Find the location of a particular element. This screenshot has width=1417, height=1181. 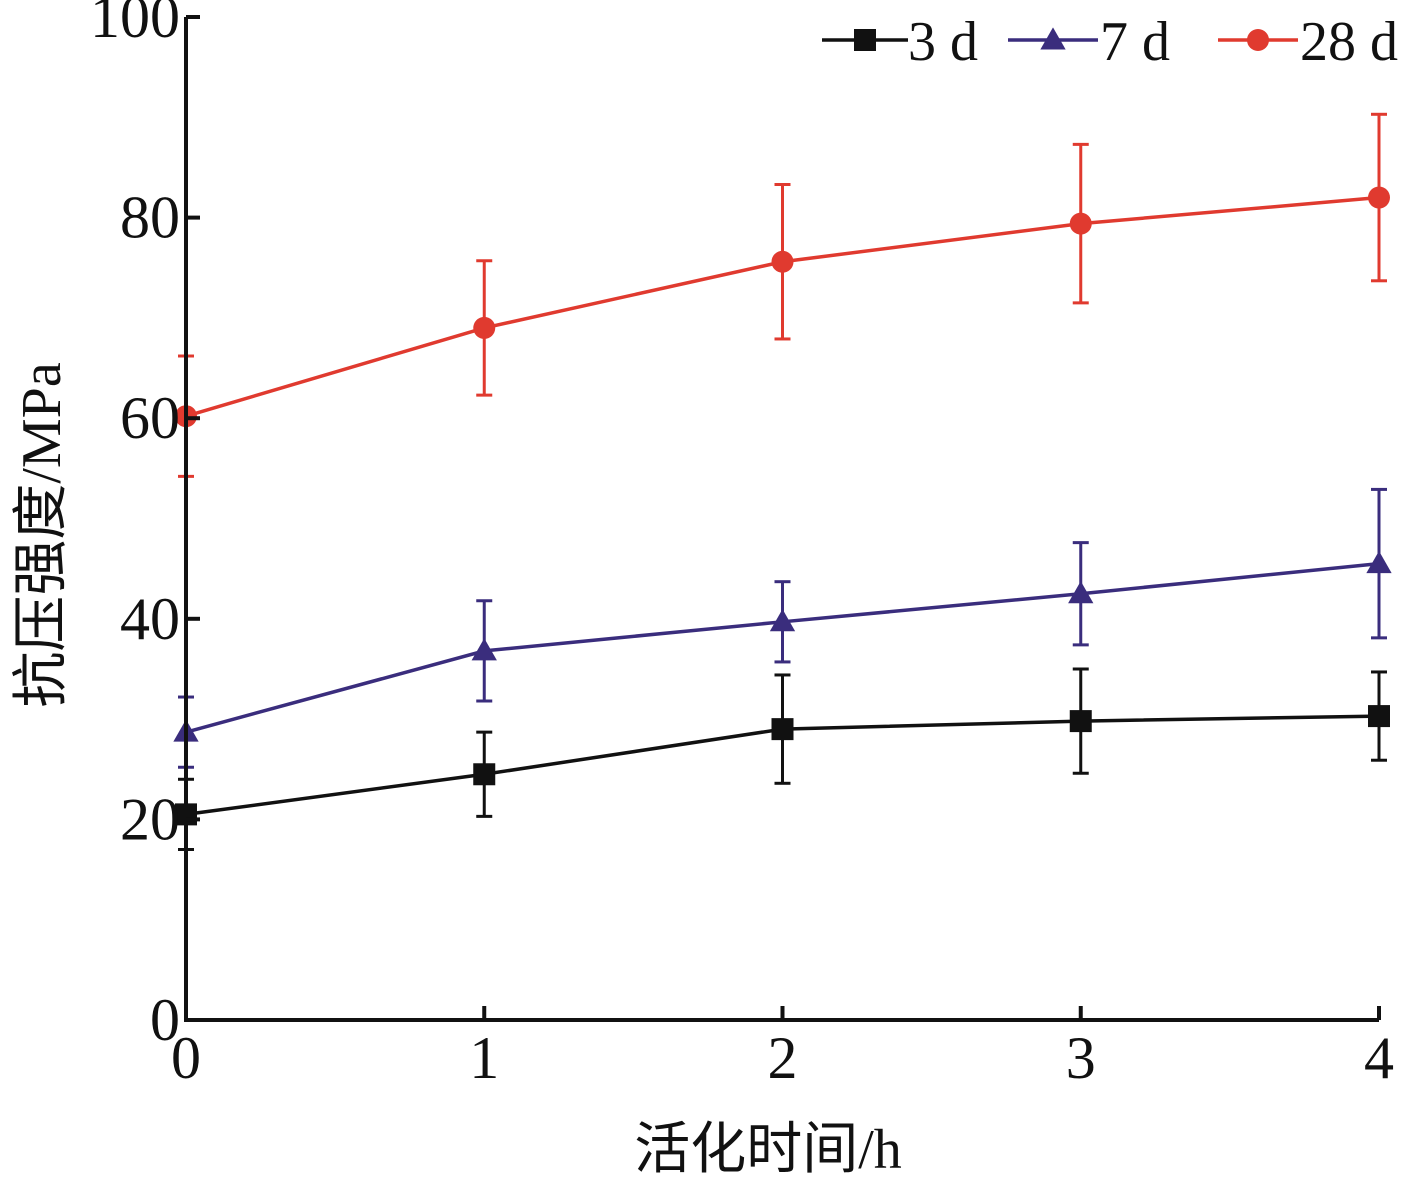

legend: 3 d 7 d 28 d is located at coordinates (1110, 42).